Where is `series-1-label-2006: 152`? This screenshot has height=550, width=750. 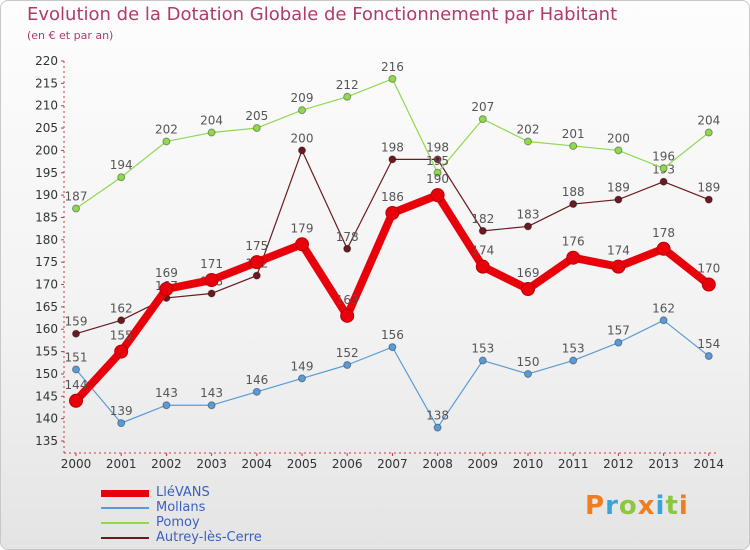 series-1-label-2006: 152 is located at coordinates (347, 353).